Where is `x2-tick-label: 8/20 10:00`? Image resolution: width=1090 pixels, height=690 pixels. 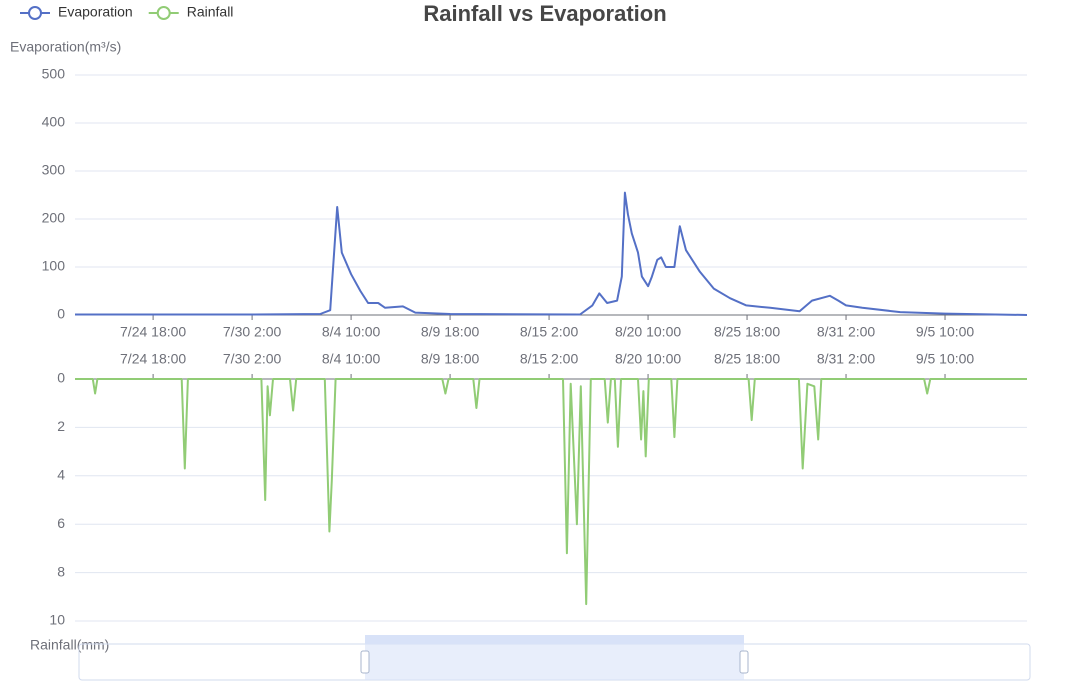
x2-tick-label: 8/20 10:00 is located at coordinates (648, 359).